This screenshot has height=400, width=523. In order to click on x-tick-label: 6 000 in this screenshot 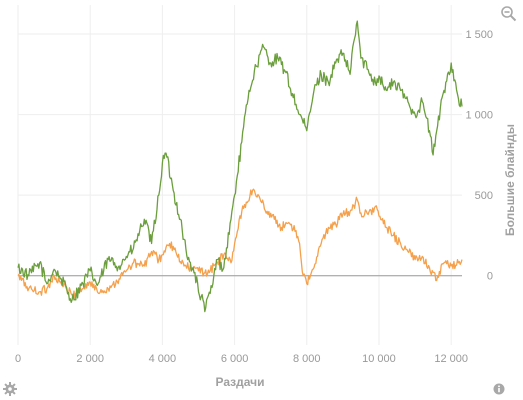, I will do `click(235, 359)`.